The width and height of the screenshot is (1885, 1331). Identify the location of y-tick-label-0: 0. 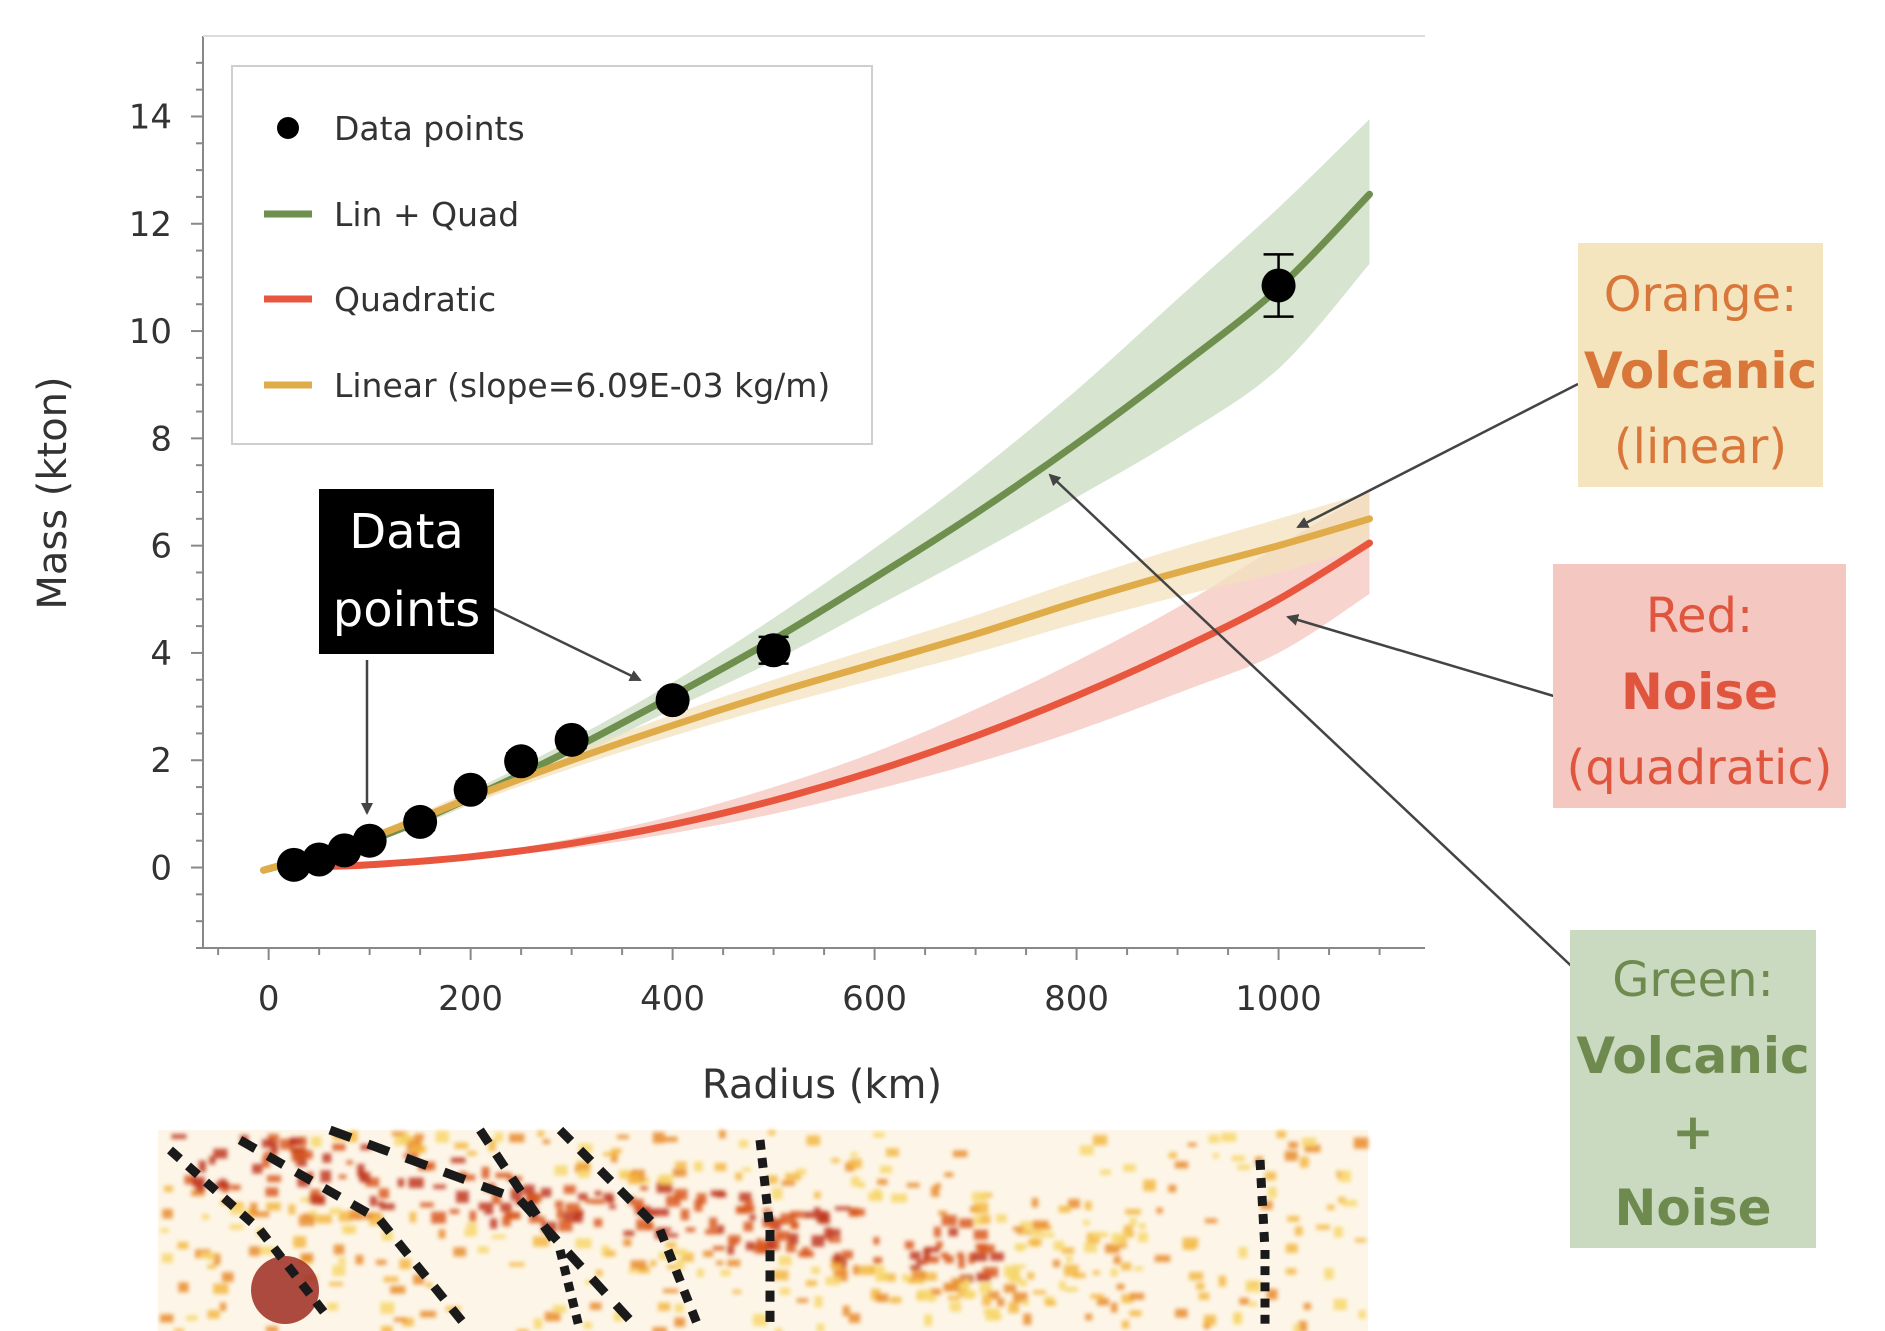
(161, 869).